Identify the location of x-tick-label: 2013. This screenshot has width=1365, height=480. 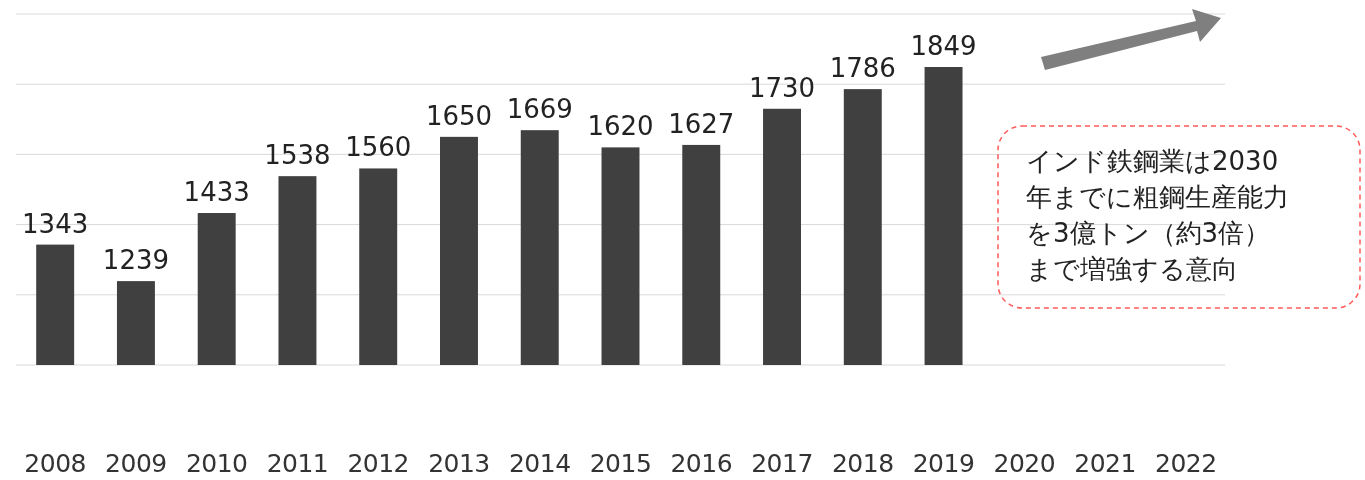
(459, 463).